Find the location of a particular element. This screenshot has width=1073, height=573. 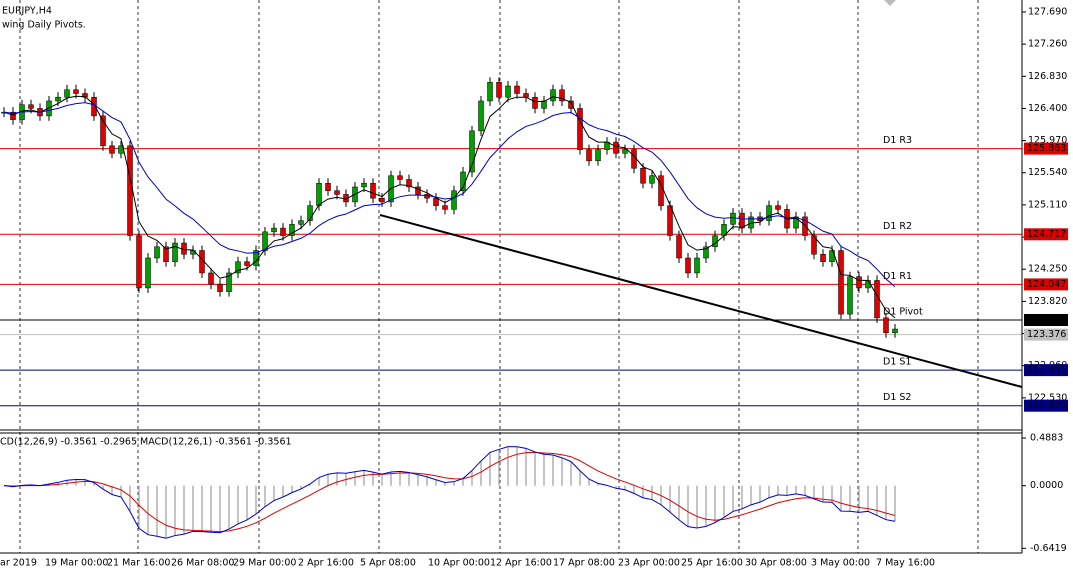

pivot-label: D1 Pivot is located at coordinates (903, 311).